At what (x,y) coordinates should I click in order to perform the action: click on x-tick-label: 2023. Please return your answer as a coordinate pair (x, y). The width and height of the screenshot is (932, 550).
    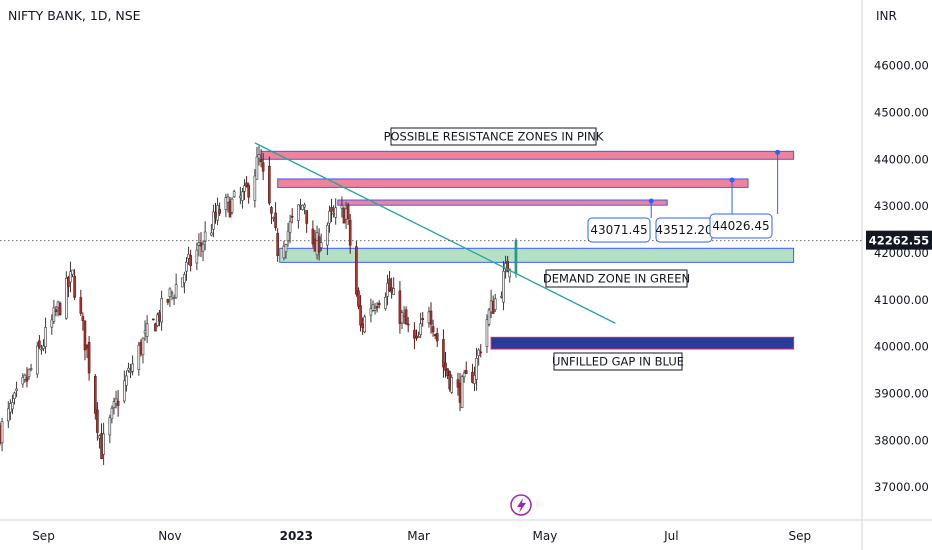
    Looking at the image, I should click on (296, 536).